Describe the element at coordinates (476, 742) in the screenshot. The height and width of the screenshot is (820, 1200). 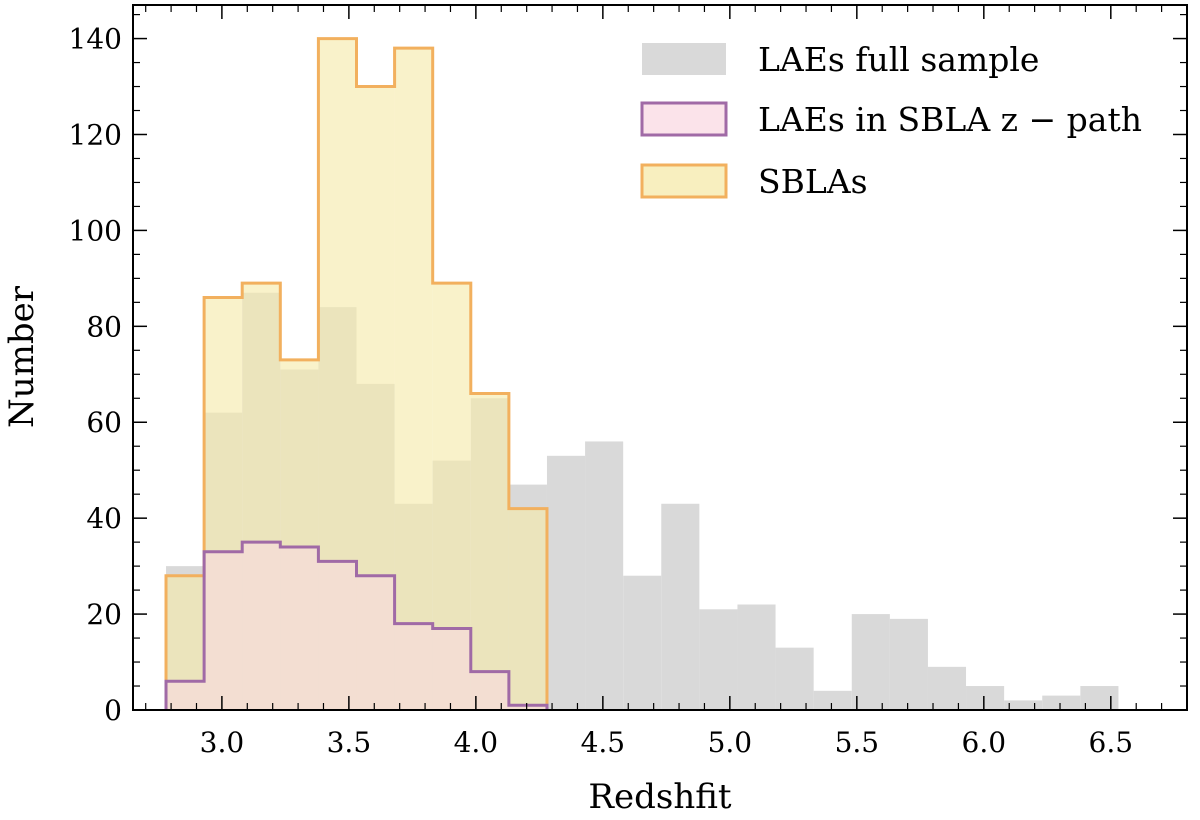
I see `x-tick-label: 4.0` at that location.